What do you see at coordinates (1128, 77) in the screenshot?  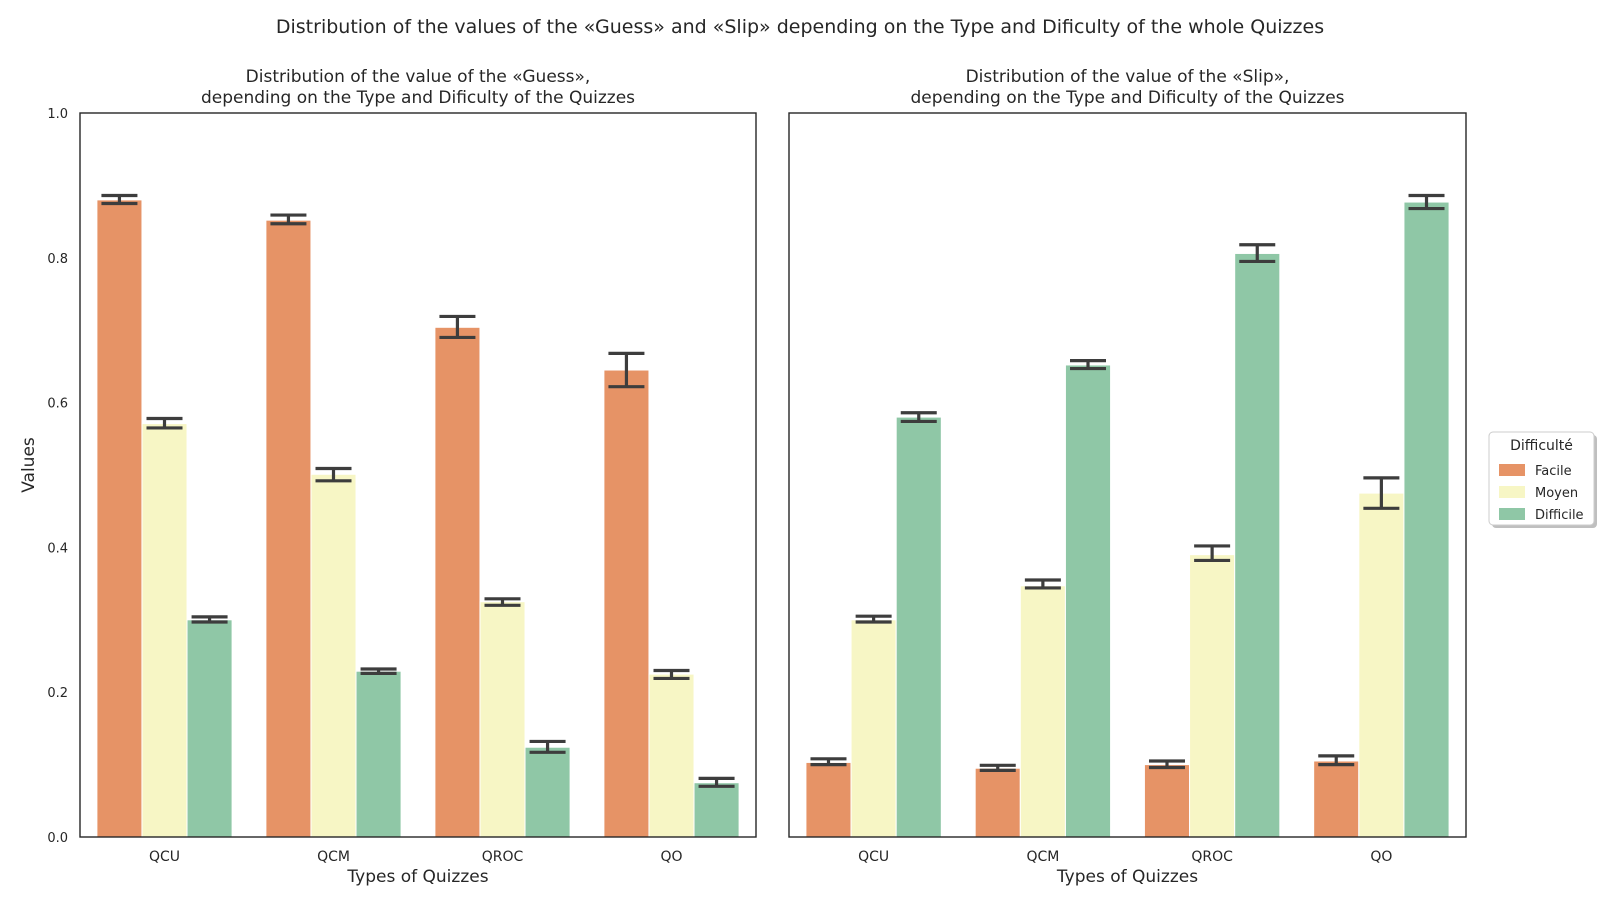 I see `panel-title-line: Distribution of the value of the «Slip»,` at bounding box center [1128, 77].